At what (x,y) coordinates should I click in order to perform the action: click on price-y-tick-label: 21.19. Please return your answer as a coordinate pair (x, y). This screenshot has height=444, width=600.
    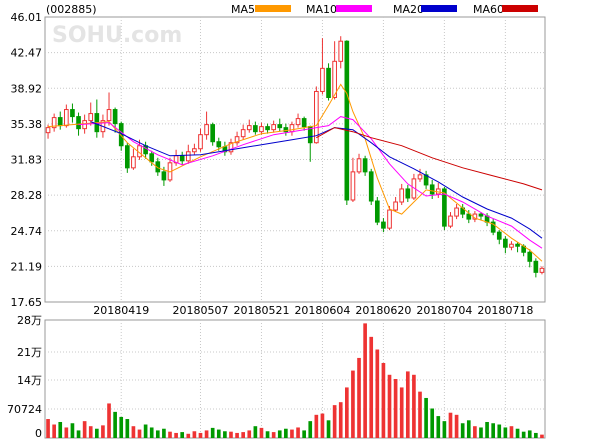
    Looking at the image, I should click on (27, 266).